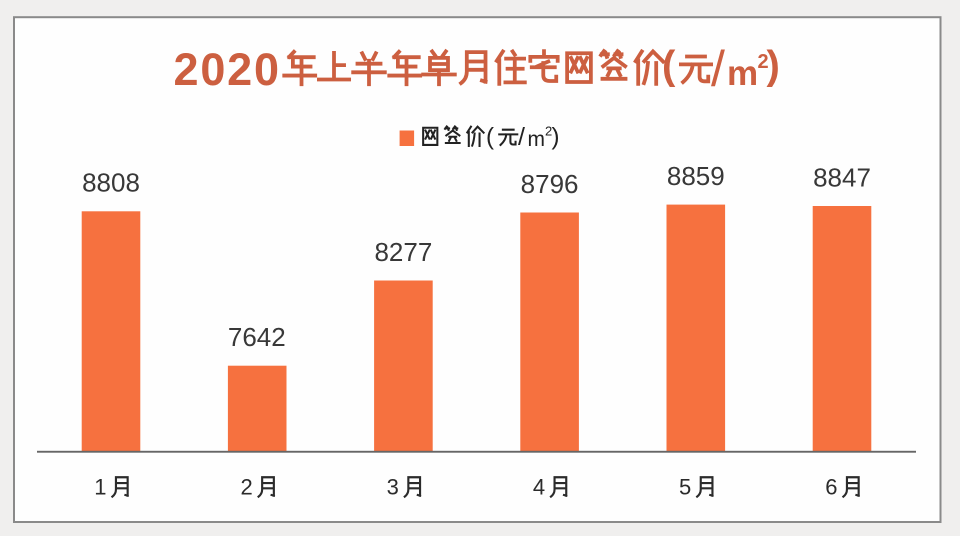 The height and width of the screenshot is (536, 960). What do you see at coordinates (227, 69) in the screenshot?
I see `svg-text: 2020` at bounding box center [227, 69].